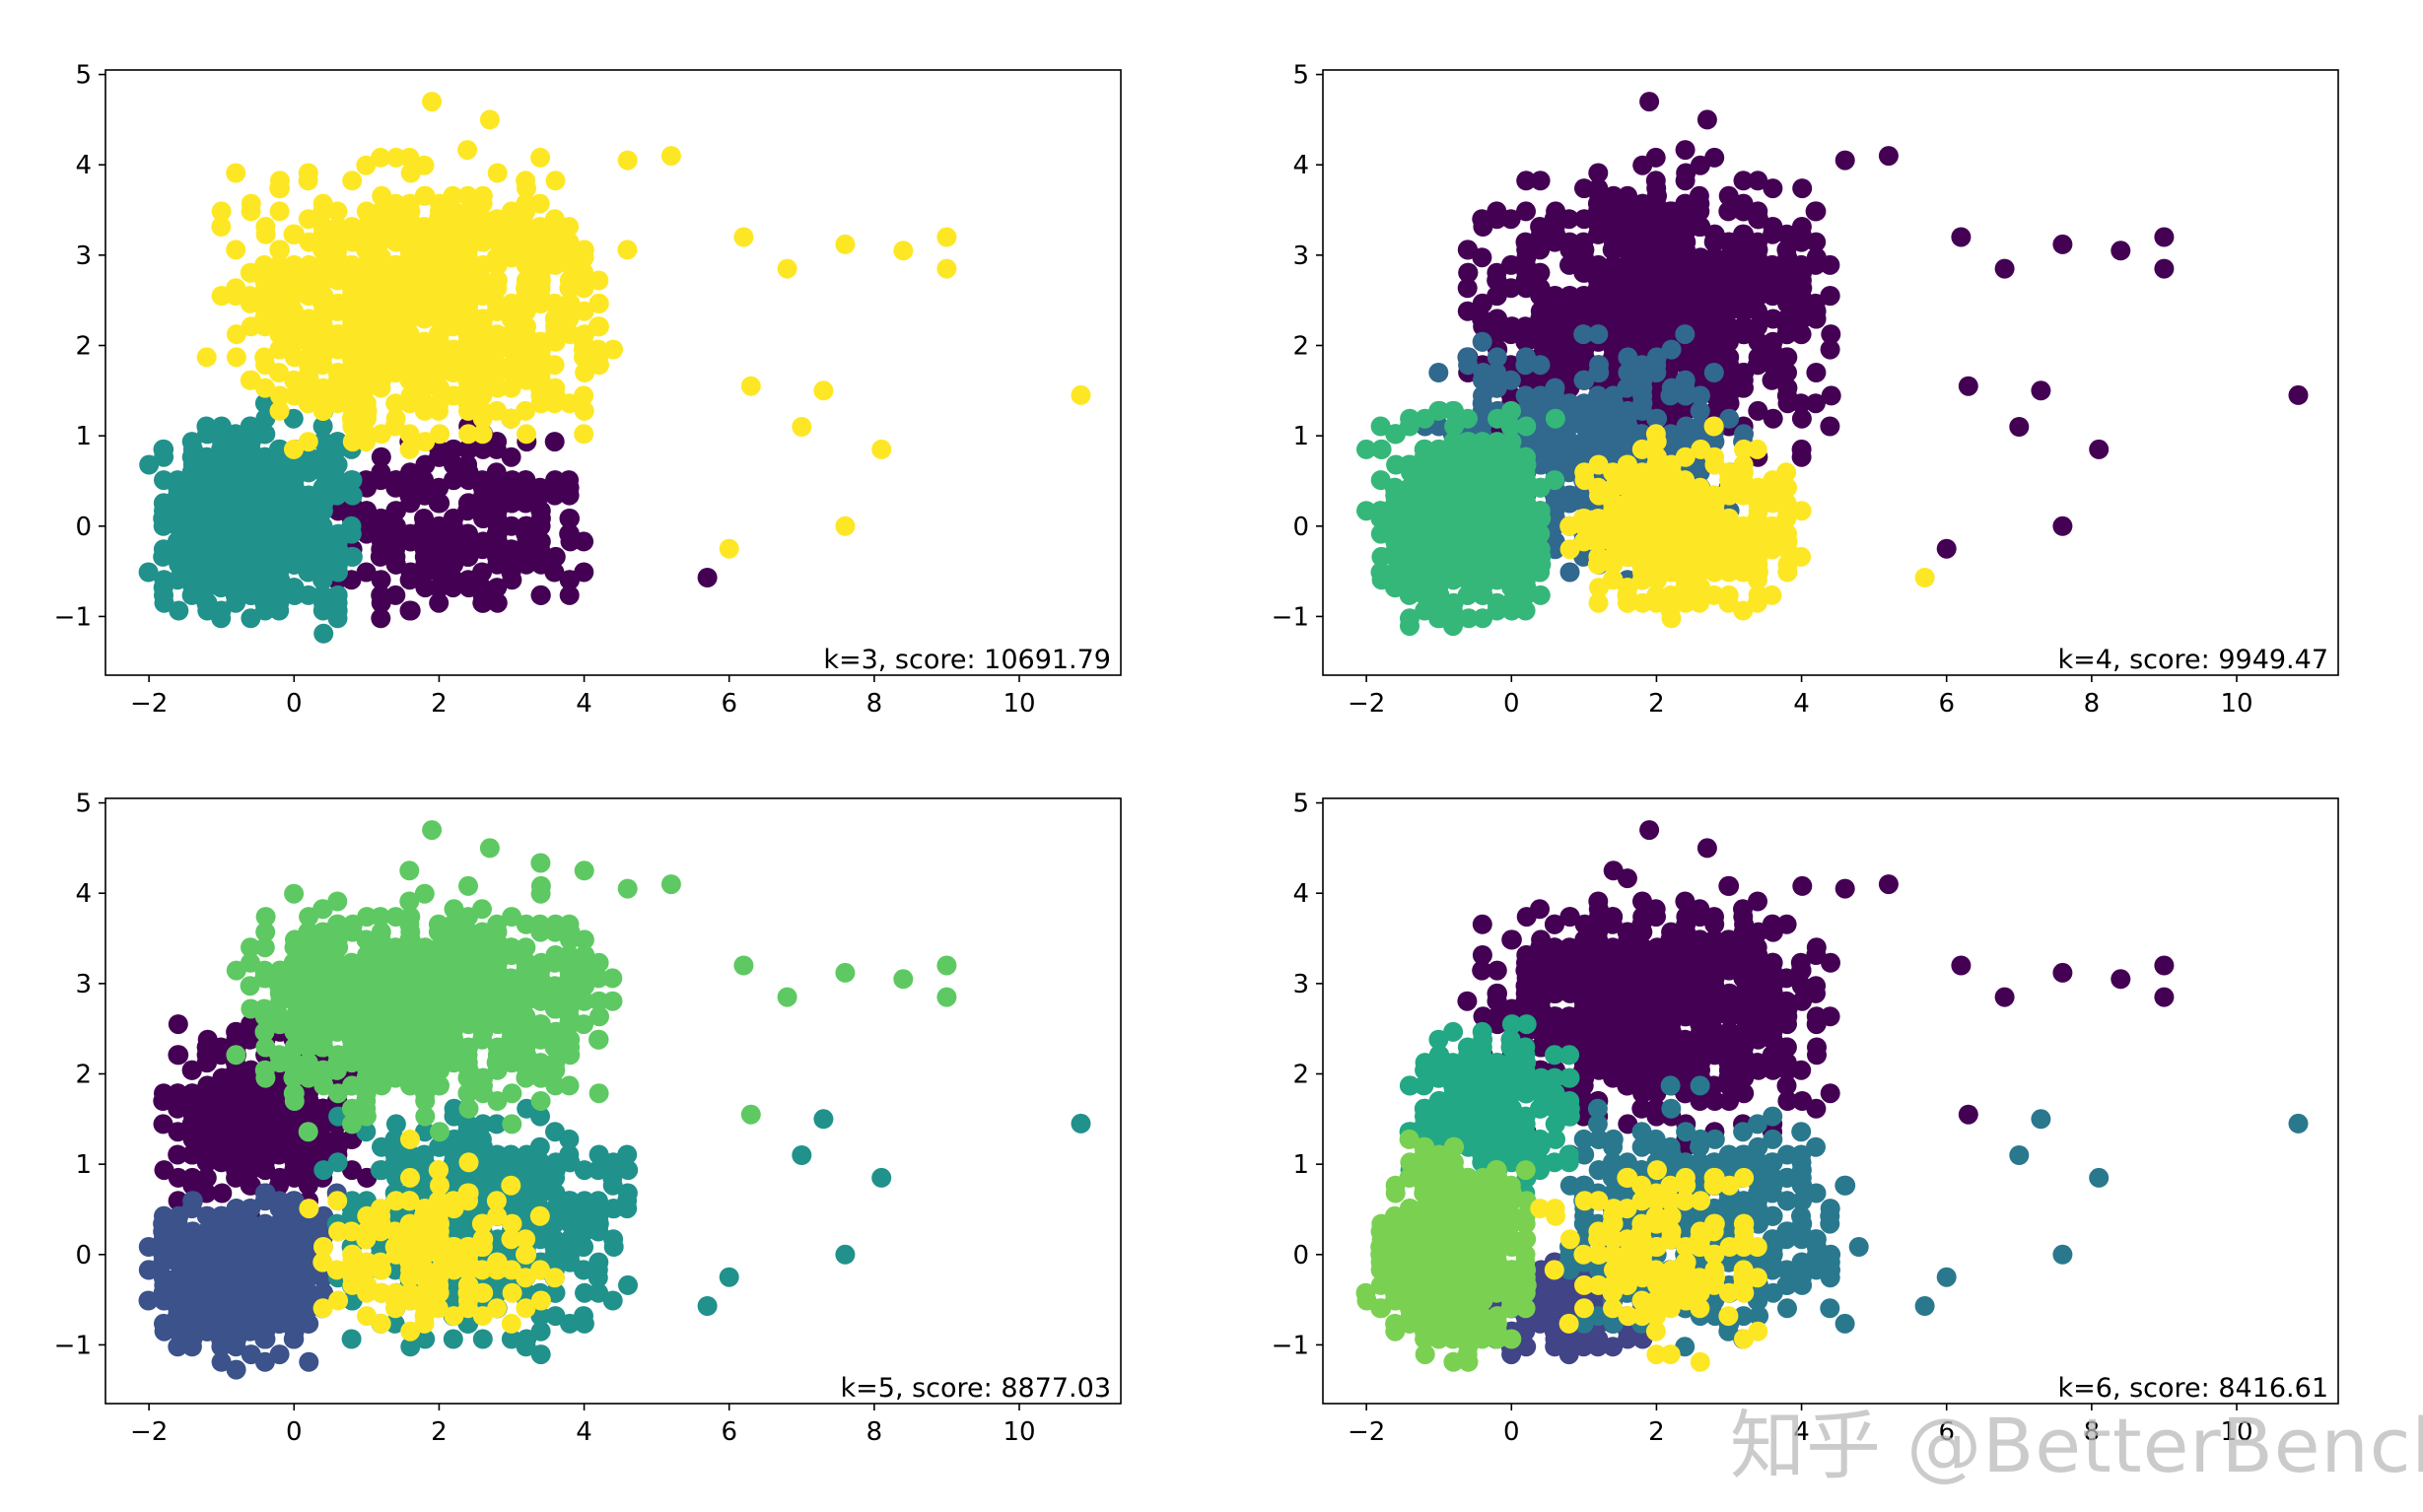 The width and height of the screenshot is (2423, 1512). What do you see at coordinates (1290, 617) in the screenshot?
I see `y-tick-label: −1` at bounding box center [1290, 617].